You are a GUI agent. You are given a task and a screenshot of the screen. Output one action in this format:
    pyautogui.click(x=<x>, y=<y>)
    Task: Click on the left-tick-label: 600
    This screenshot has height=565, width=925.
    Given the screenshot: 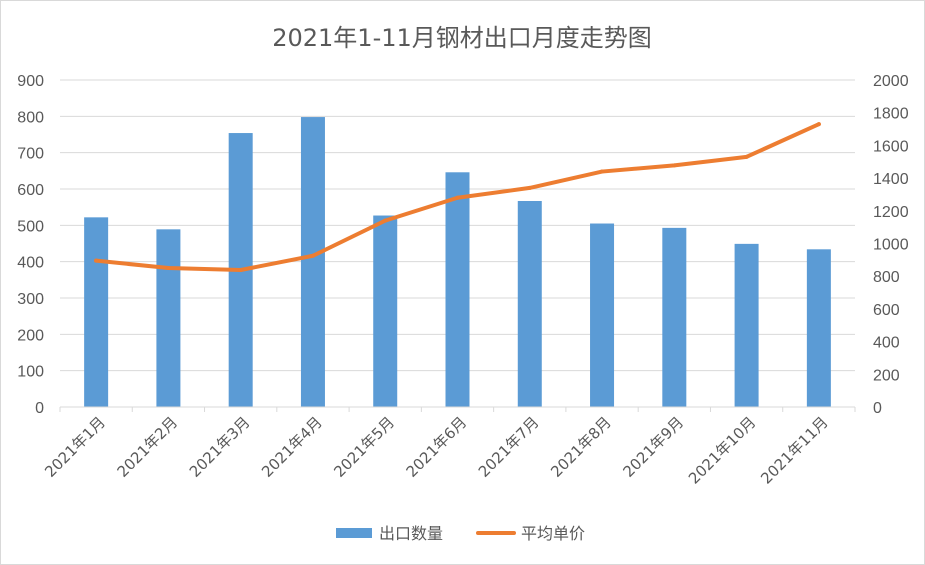 What is the action you would take?
    pyautogui.click(x=30, y=190)
    